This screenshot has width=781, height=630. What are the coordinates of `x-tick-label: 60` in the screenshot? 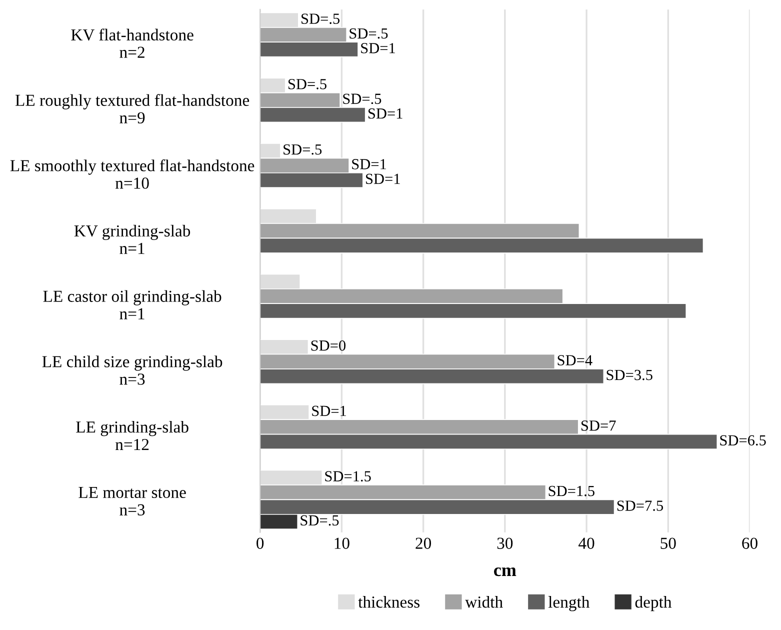 It's located at (750, 543).